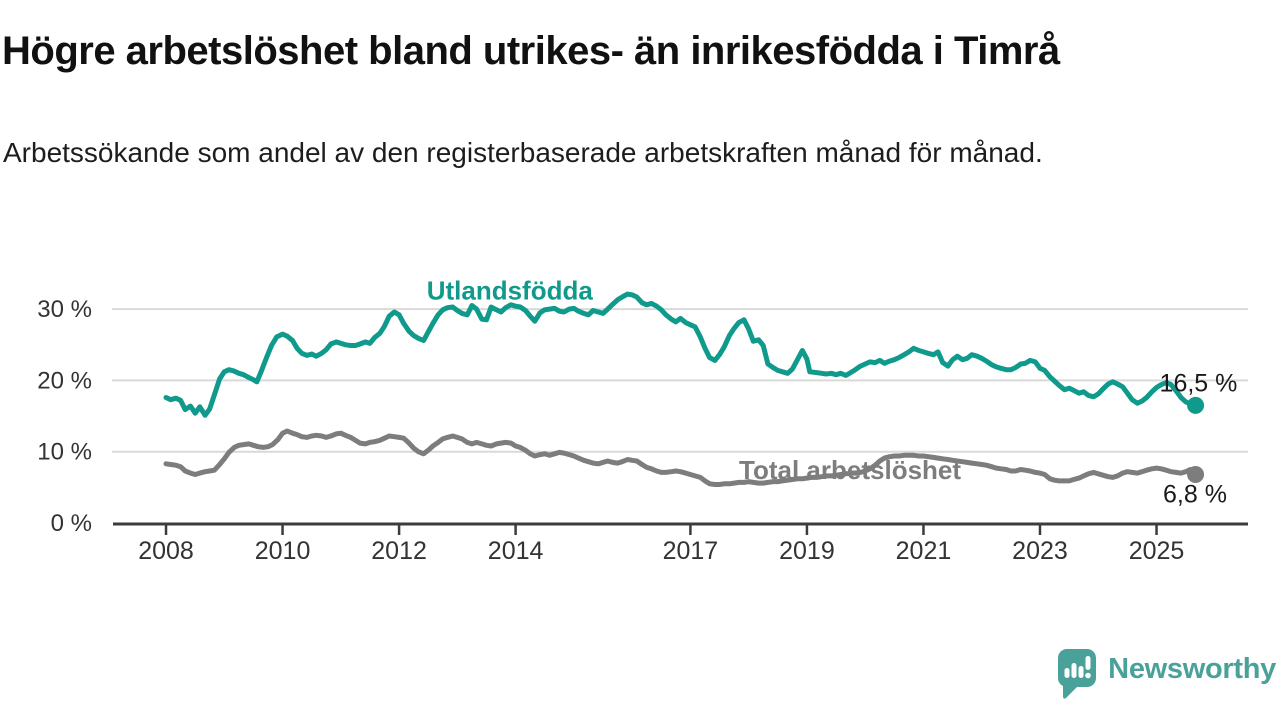 The height and width of the screenshot is (720, 1280). I want to click on logo-bar-large, so click(1081, 672).